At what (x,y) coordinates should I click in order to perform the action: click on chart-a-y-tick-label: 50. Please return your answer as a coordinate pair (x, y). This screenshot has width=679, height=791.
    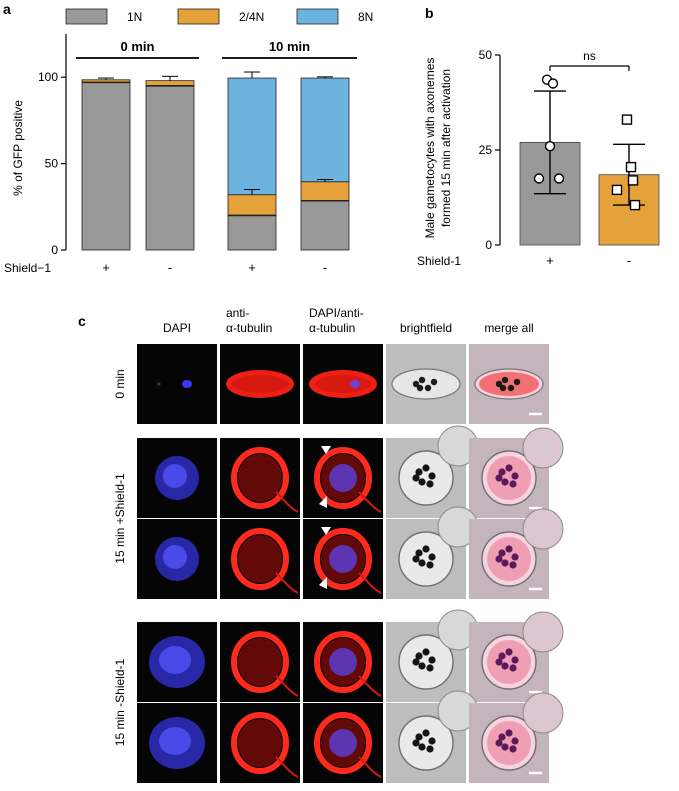
    Looking at the image, I should click on (52, 164).